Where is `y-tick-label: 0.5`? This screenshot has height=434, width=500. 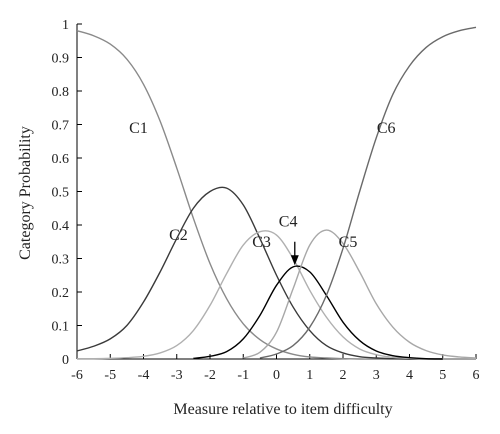
y-tick-label: 0.5 is located at coordinates (61, 193).